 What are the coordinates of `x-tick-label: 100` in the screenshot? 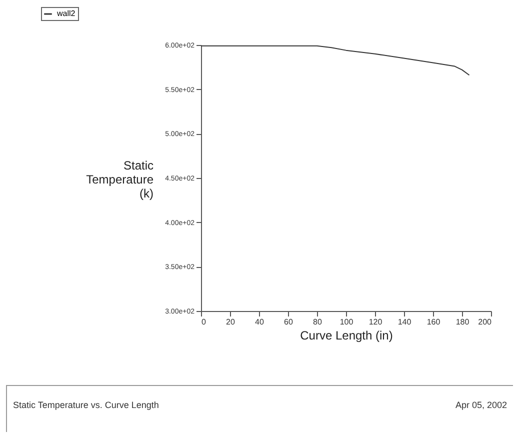 It's located at (347, 322).